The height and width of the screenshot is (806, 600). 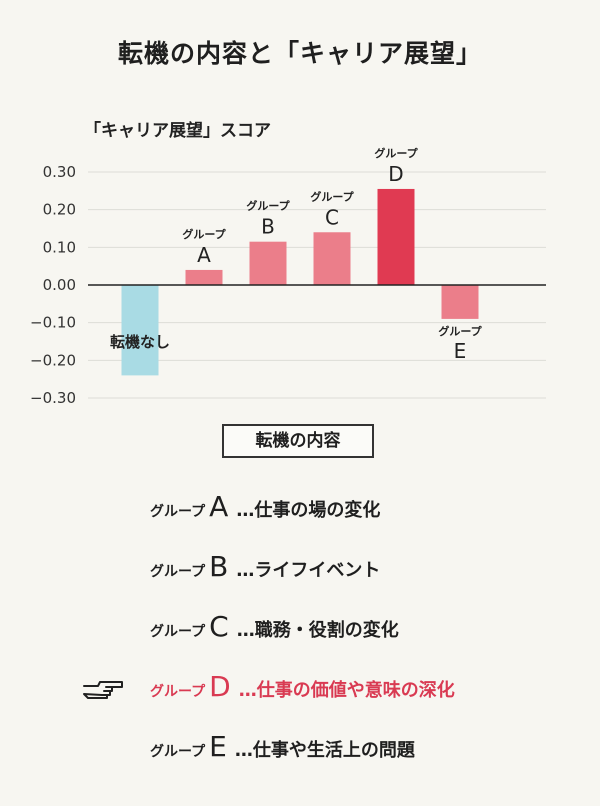 What do you see at coordinates (53, 323) in the screenshot?
I see `y-tick-label: −0.10` at bounding box center [53, 323].